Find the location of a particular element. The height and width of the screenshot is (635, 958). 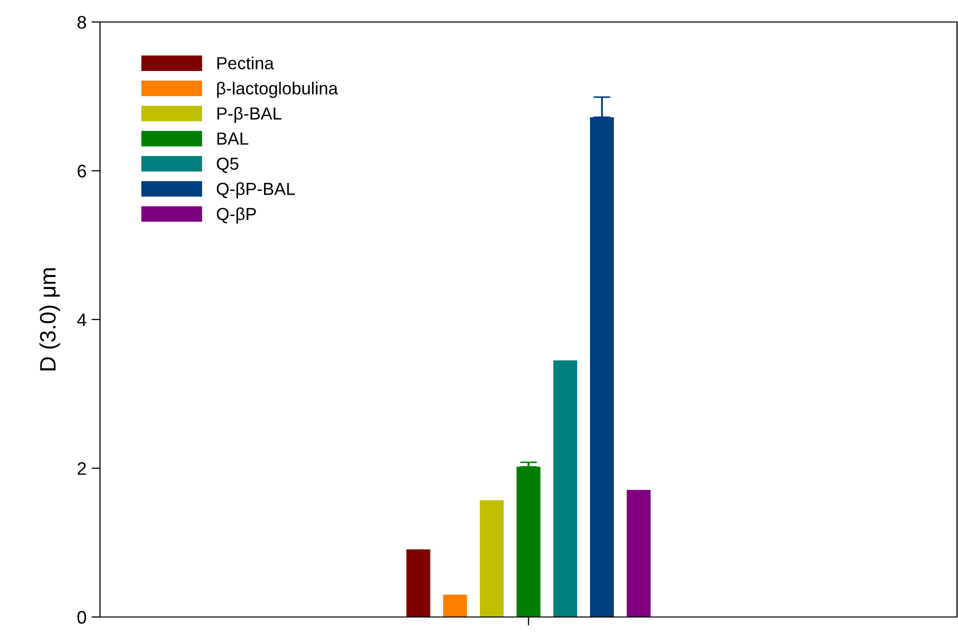

y-tick-label: 6 is located at coordinates (82, 171).